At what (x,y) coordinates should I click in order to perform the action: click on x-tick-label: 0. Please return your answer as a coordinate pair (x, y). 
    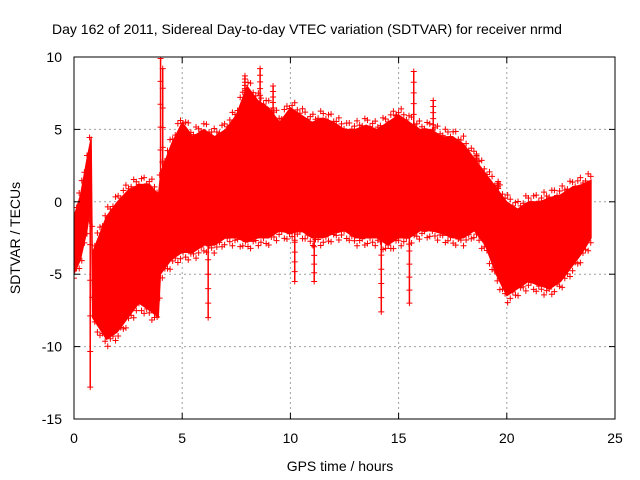
    Looking at the image, I should click on (74, 438).